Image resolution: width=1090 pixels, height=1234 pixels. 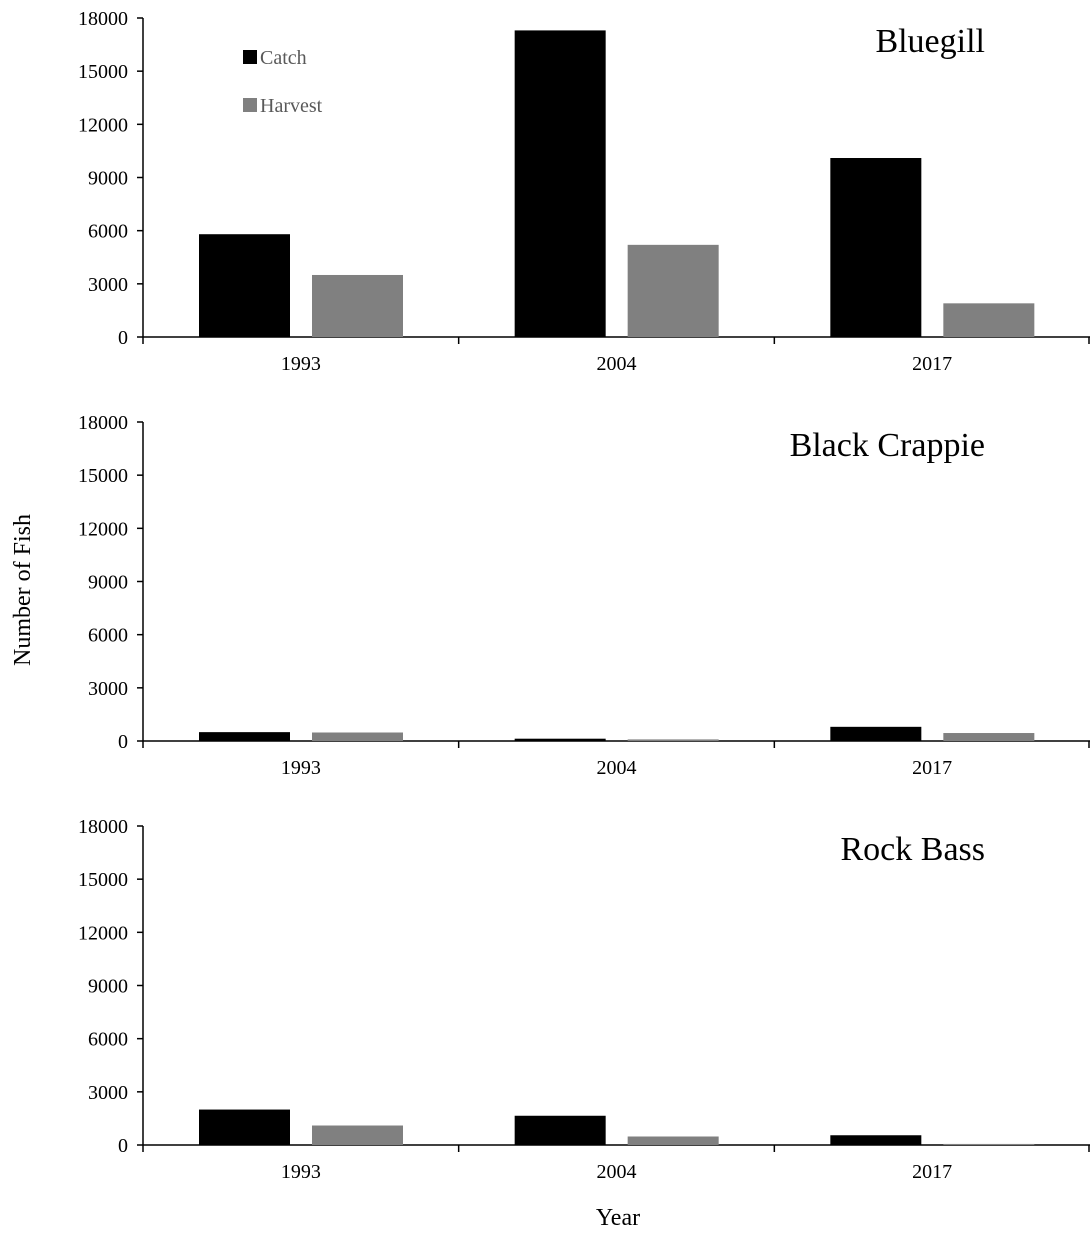 What do you see at coordinates (291, 106) in the screenshot?
I see `legend-label-harvest: Harvest` at bounding box center [291, 106].